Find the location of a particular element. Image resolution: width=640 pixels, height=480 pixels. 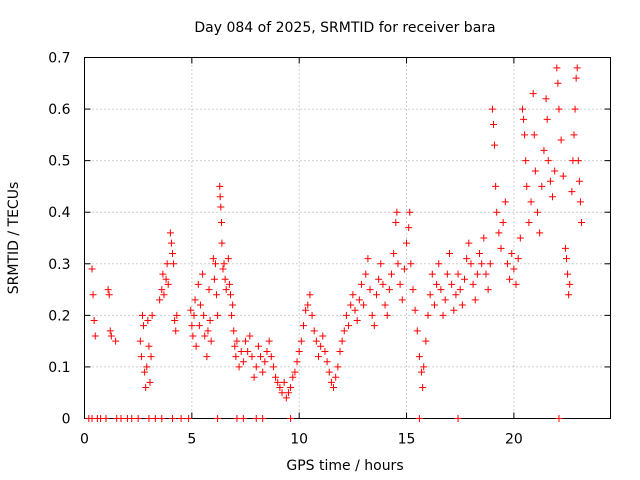

y-tick-label: 0.3 is located at coordinates (59, 265).